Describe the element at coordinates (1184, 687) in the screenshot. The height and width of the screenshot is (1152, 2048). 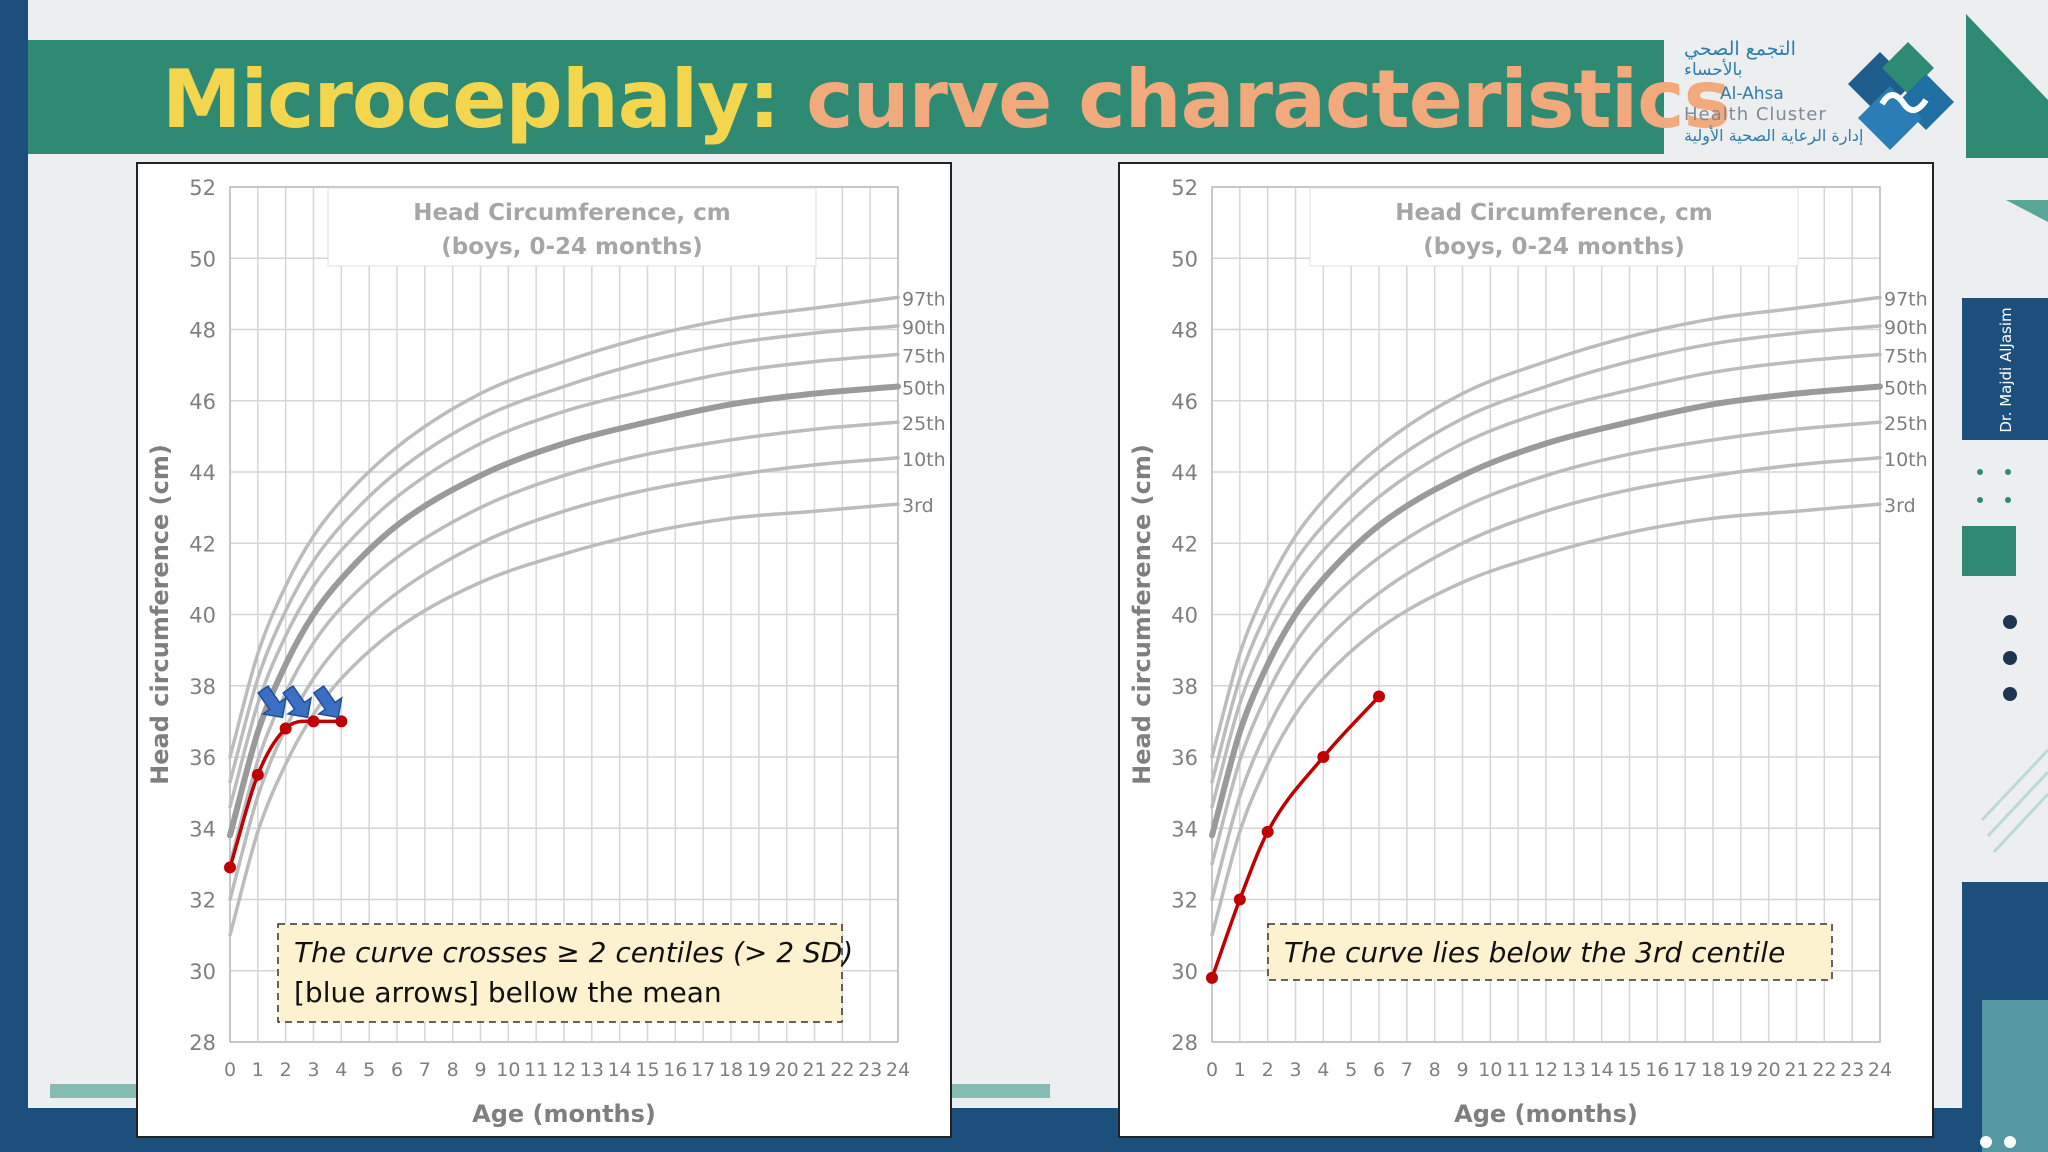
I see `y-tick-label: 38` at that location.